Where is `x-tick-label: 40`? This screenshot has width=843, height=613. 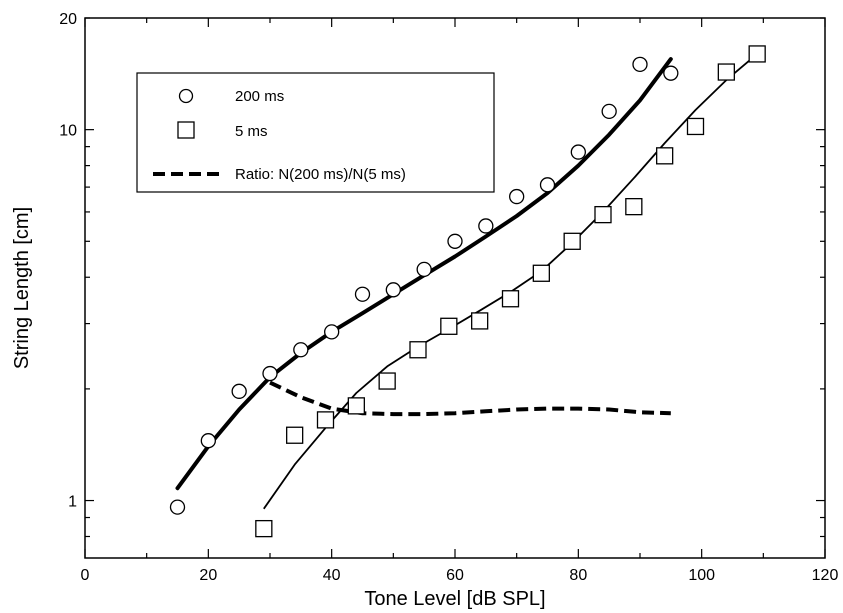 x-tick-label: 40 is located at coordinates (332, 575).